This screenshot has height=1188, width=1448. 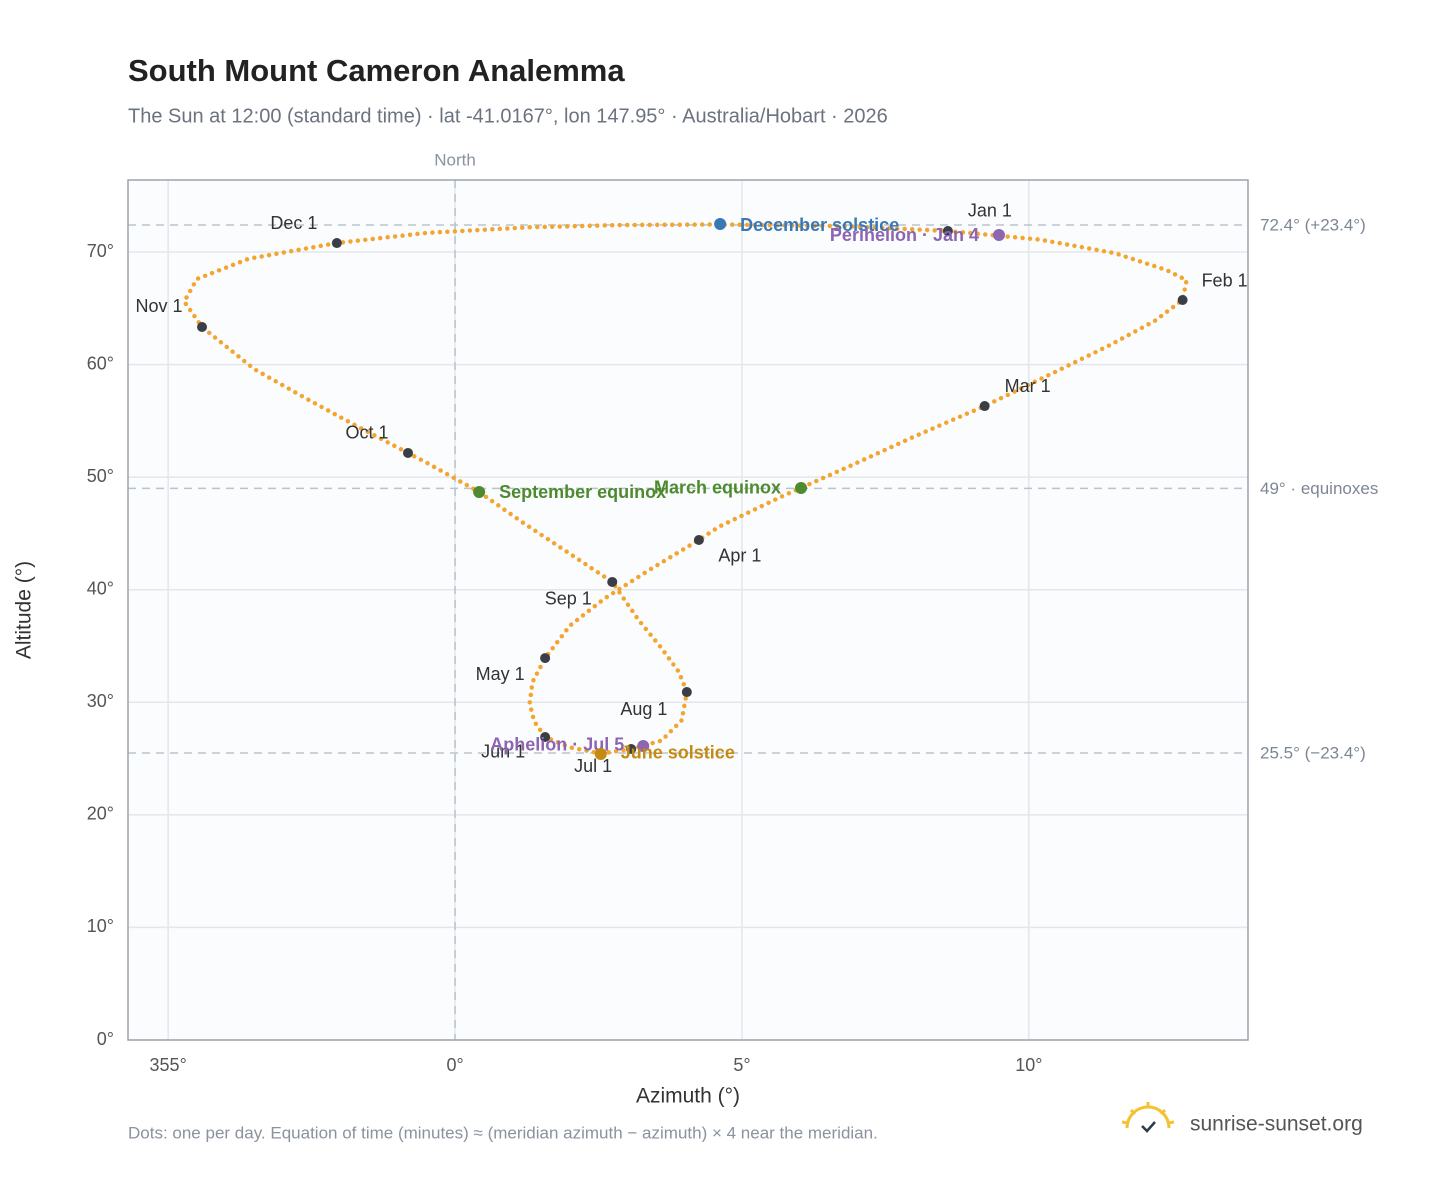 What do you see at coordinates (1319, 488) in the screenshot?
I see `reference-label: 49° · equinoxes` at bounding box center [1319, 488].